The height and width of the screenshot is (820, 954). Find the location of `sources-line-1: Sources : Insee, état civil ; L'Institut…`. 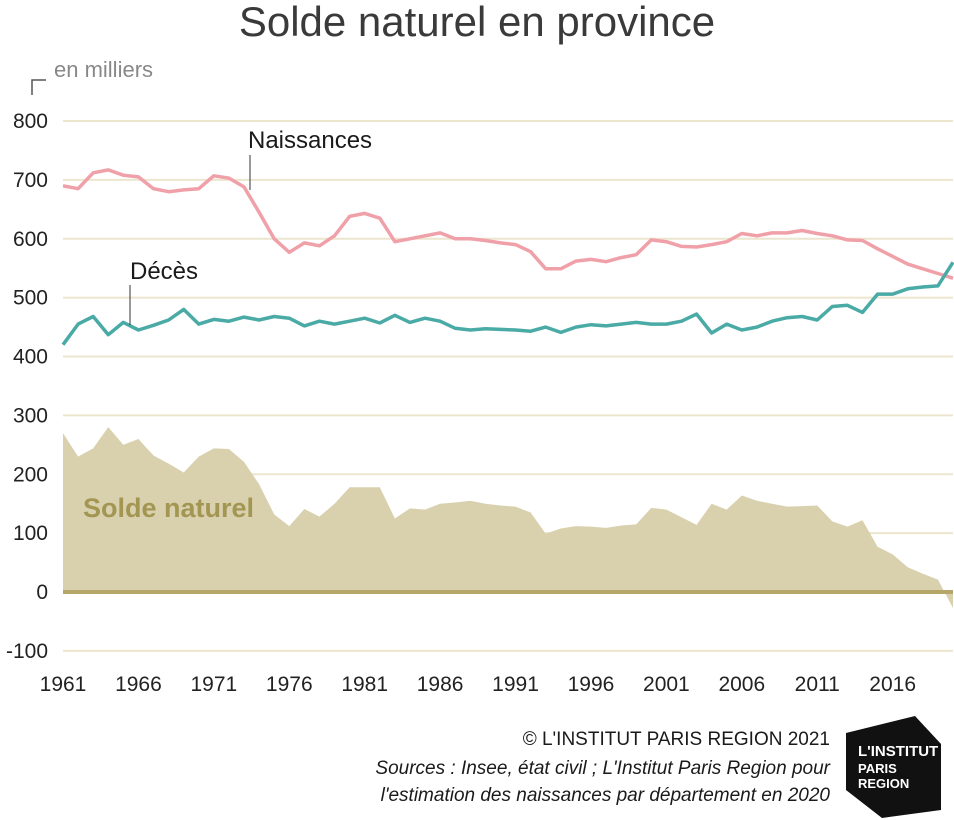

sources-line-1: Sources : Insee, état civil ; L'Institut… is located at coordinates (602, 768).